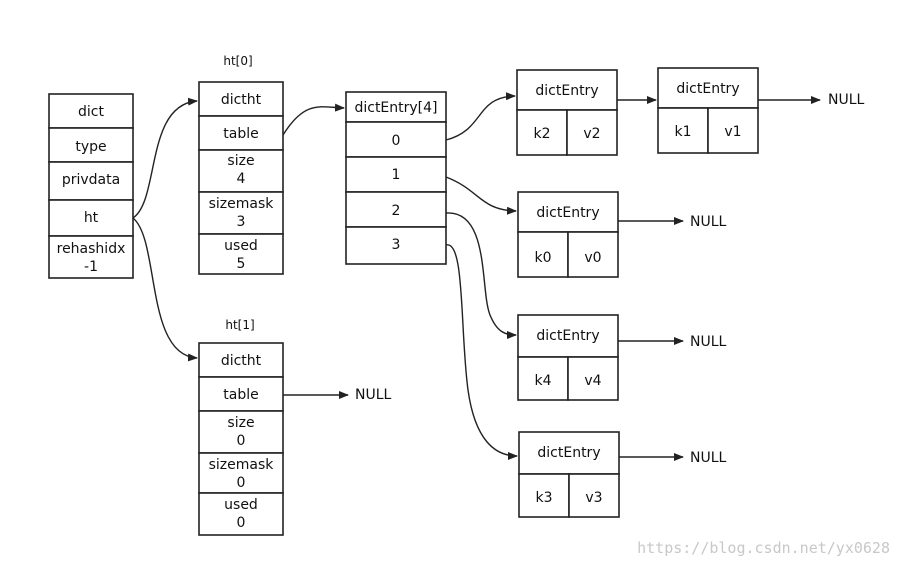 This screenshot has height=571, width=902. Describe the element at coordinates (542, 258) in the screenshot. I see `entry-k0-key: k0` at that location.